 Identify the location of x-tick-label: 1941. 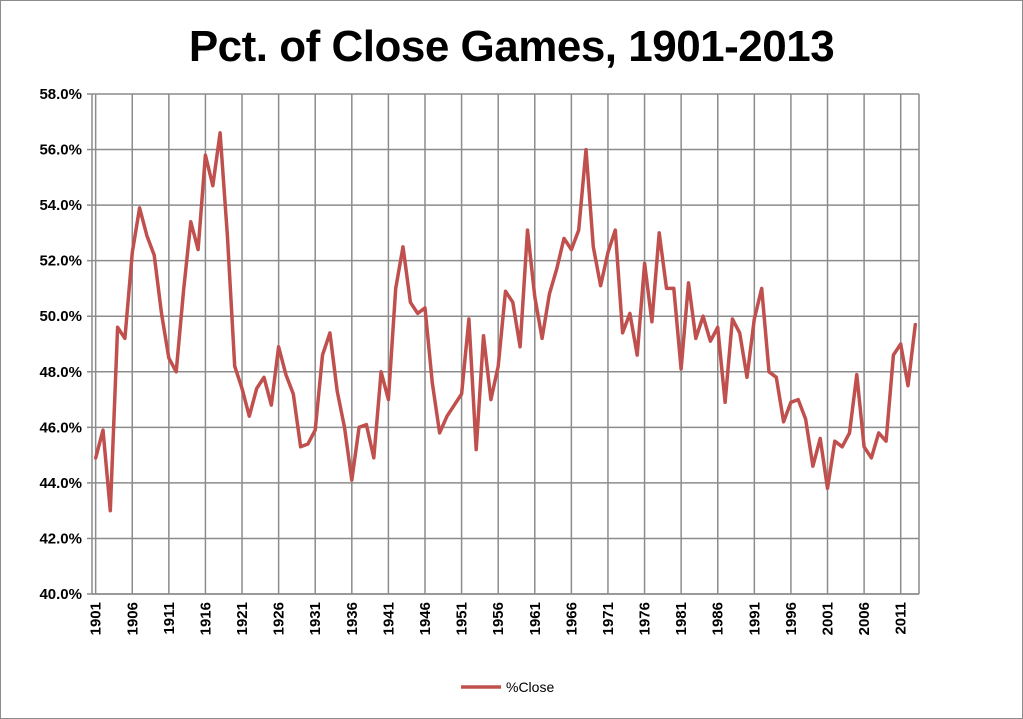
(388, 618).